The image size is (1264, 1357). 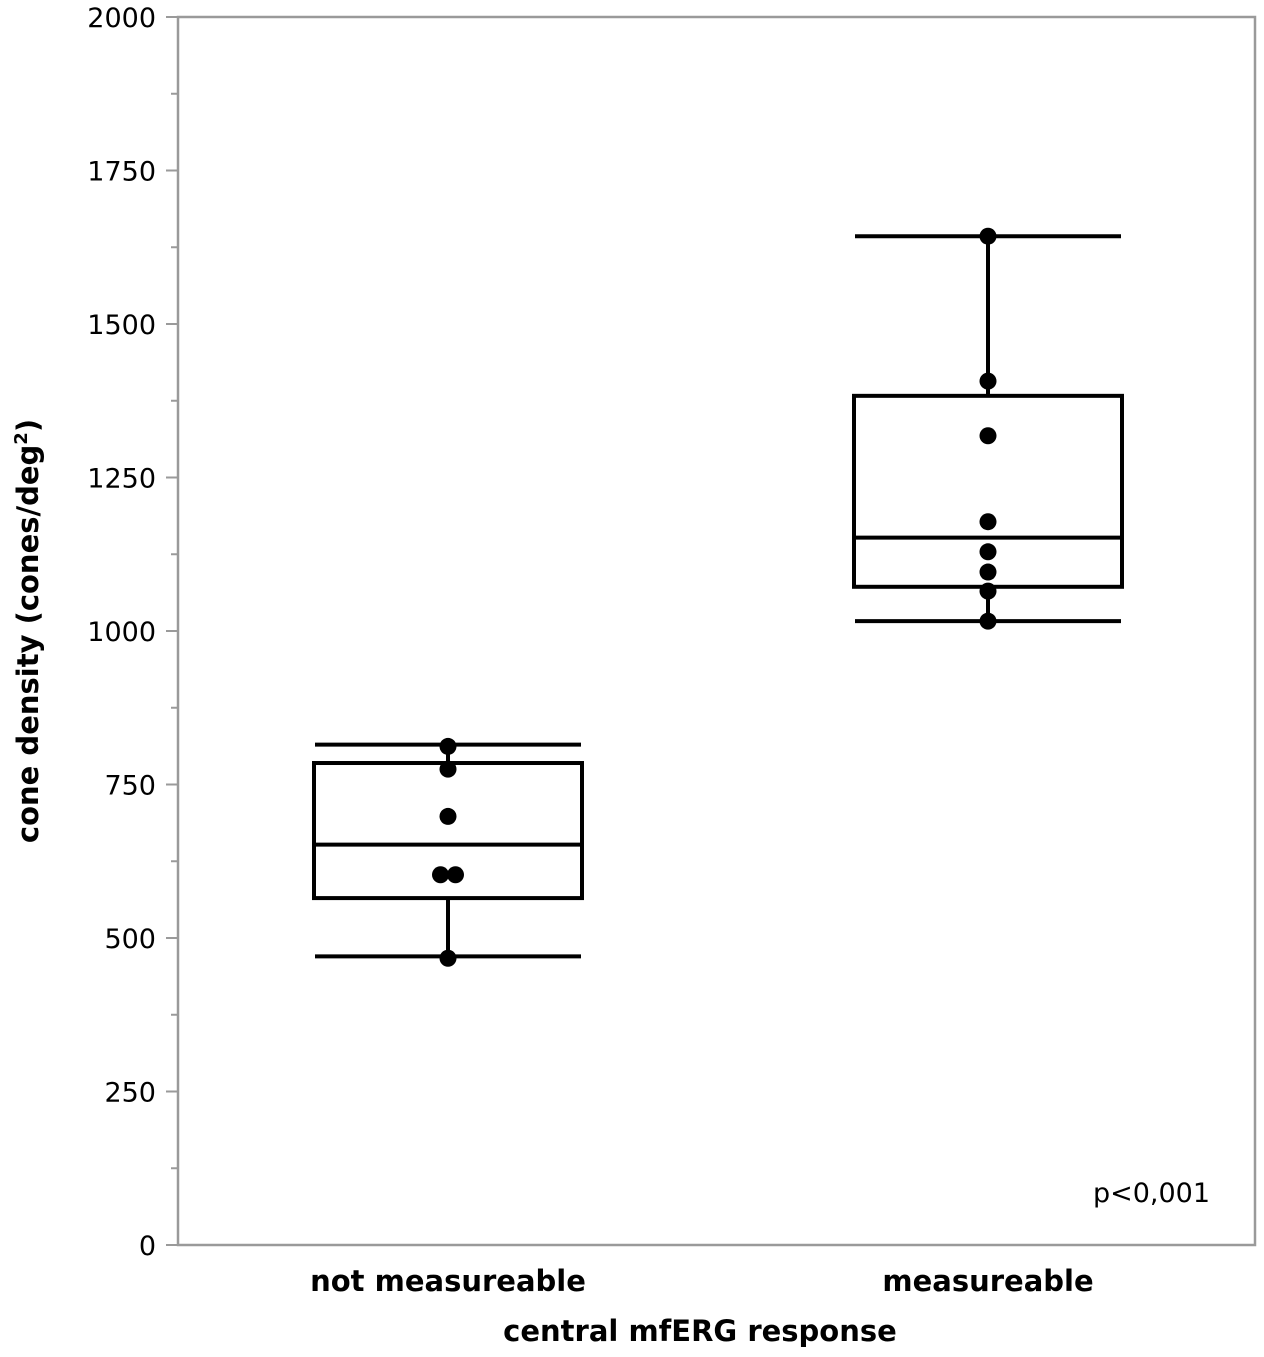 I want to click on y-tick-label: 500, so click(x=130, y=939).